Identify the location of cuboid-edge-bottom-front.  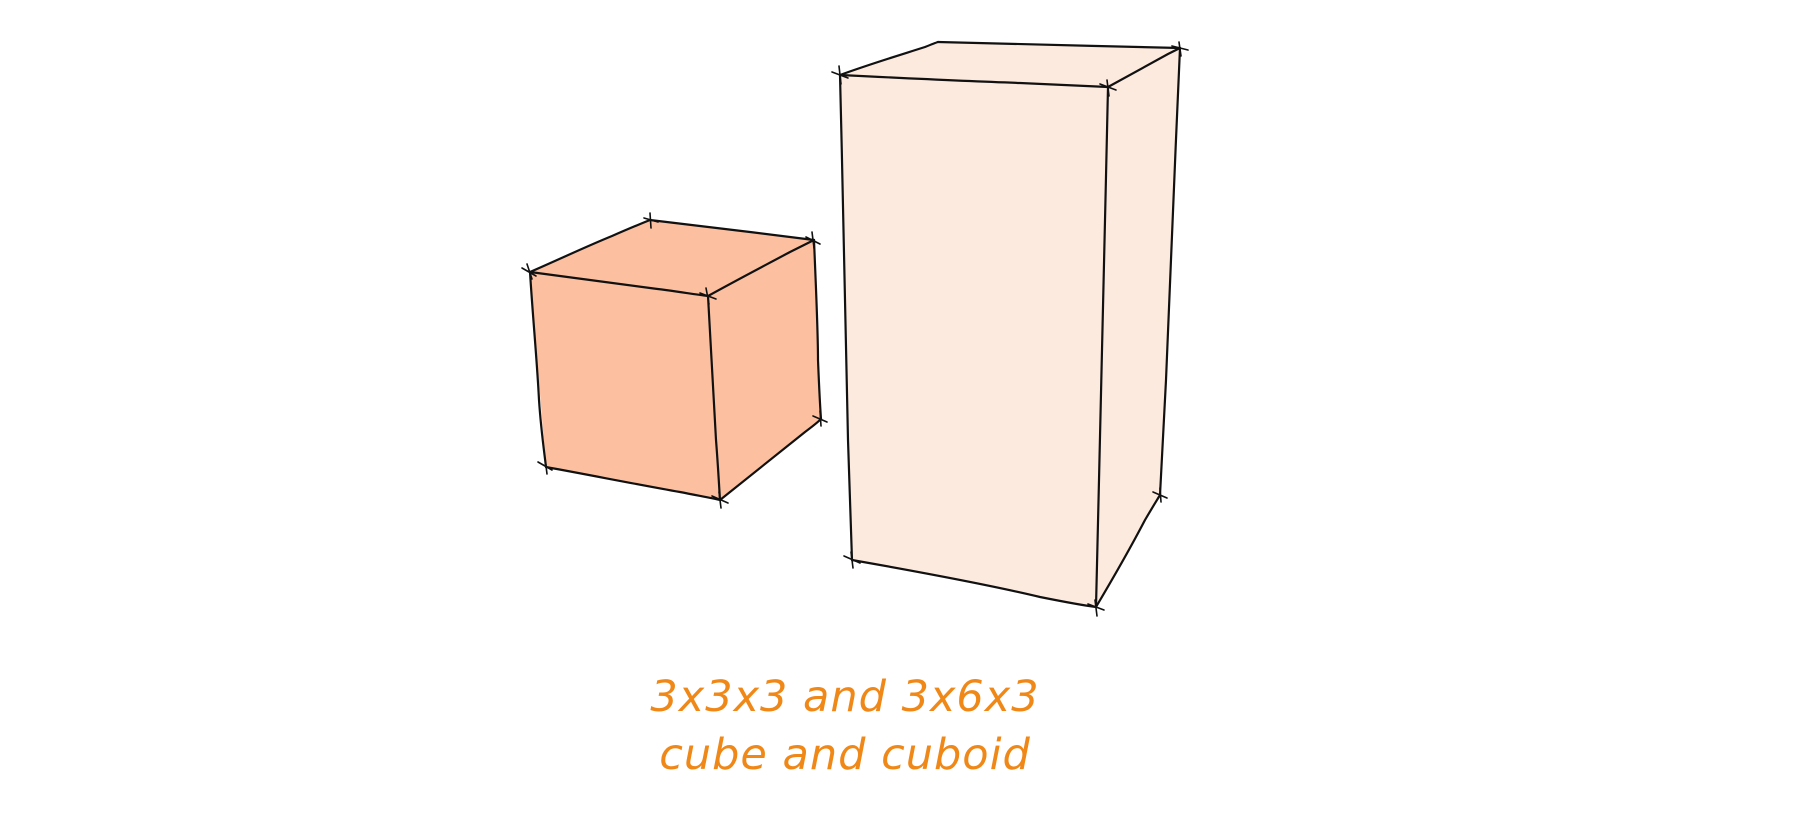
(974, 583).